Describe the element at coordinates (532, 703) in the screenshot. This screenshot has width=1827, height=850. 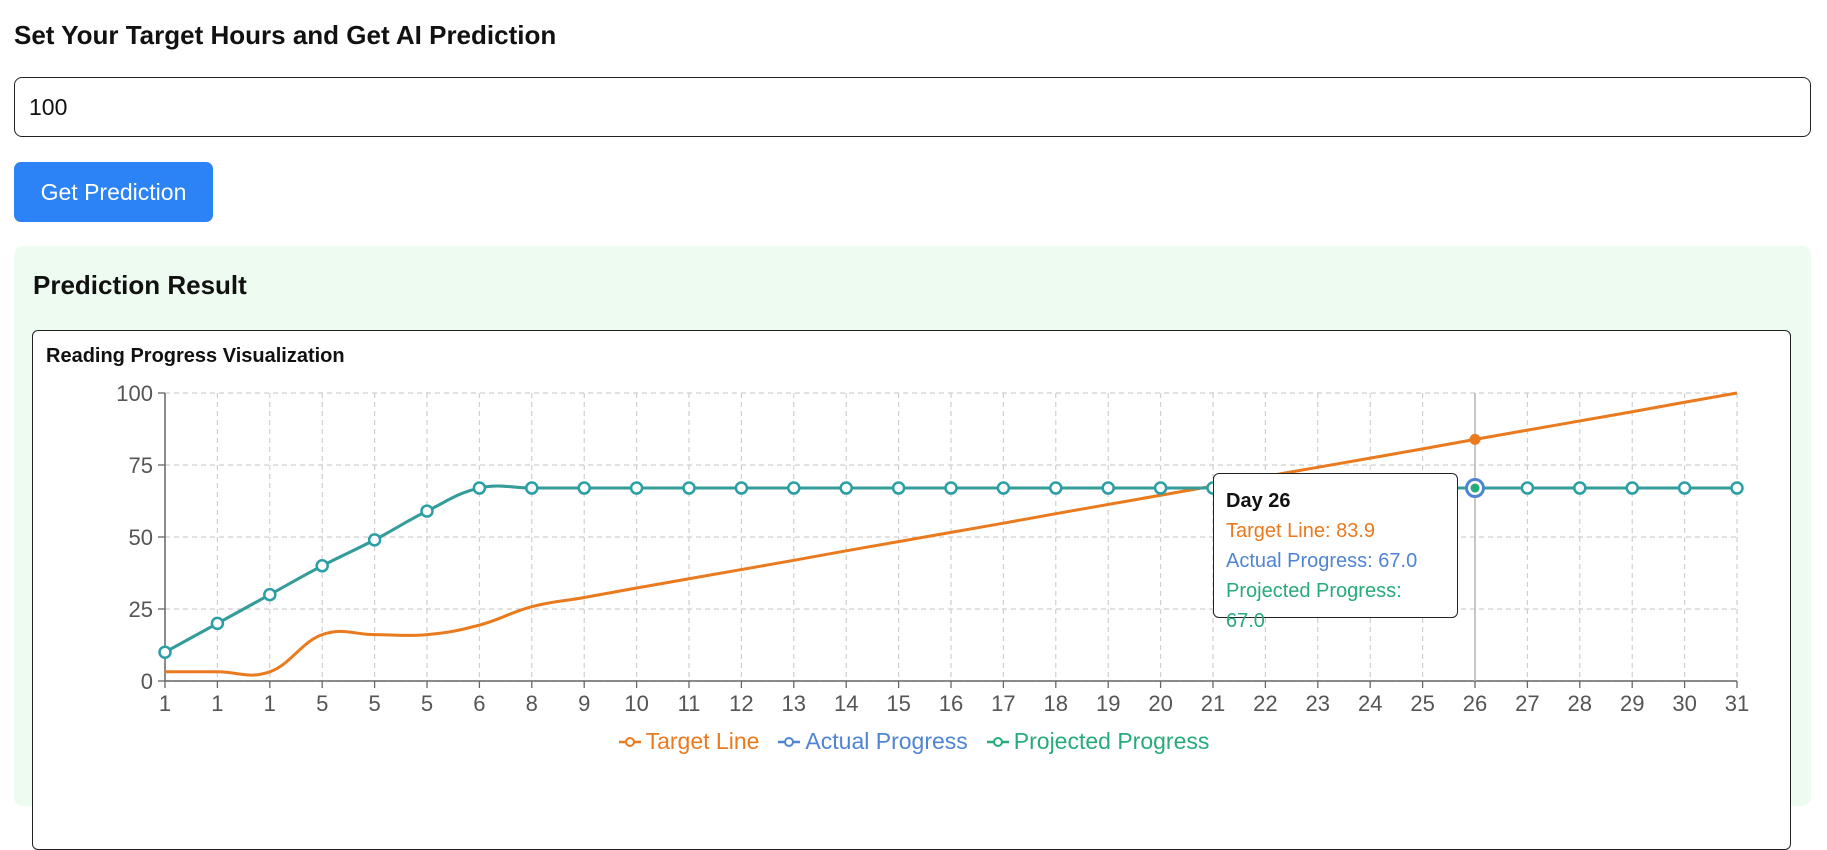
I see `x-tick-label: 8` at that location.